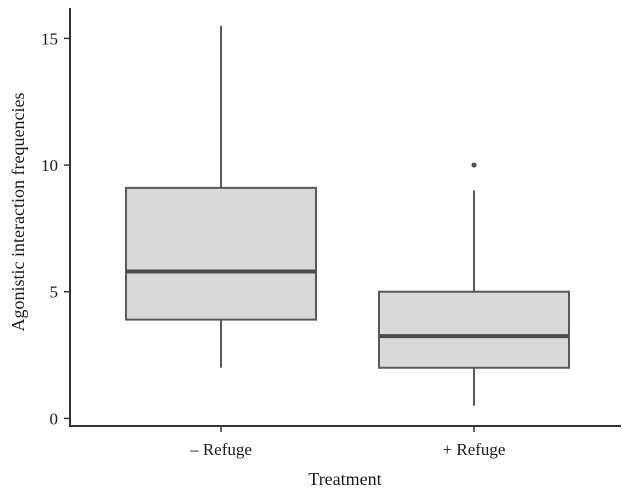 This screenshot has width=623, height=491. I want to click on y-tick-label: 10, so click(49, 165).